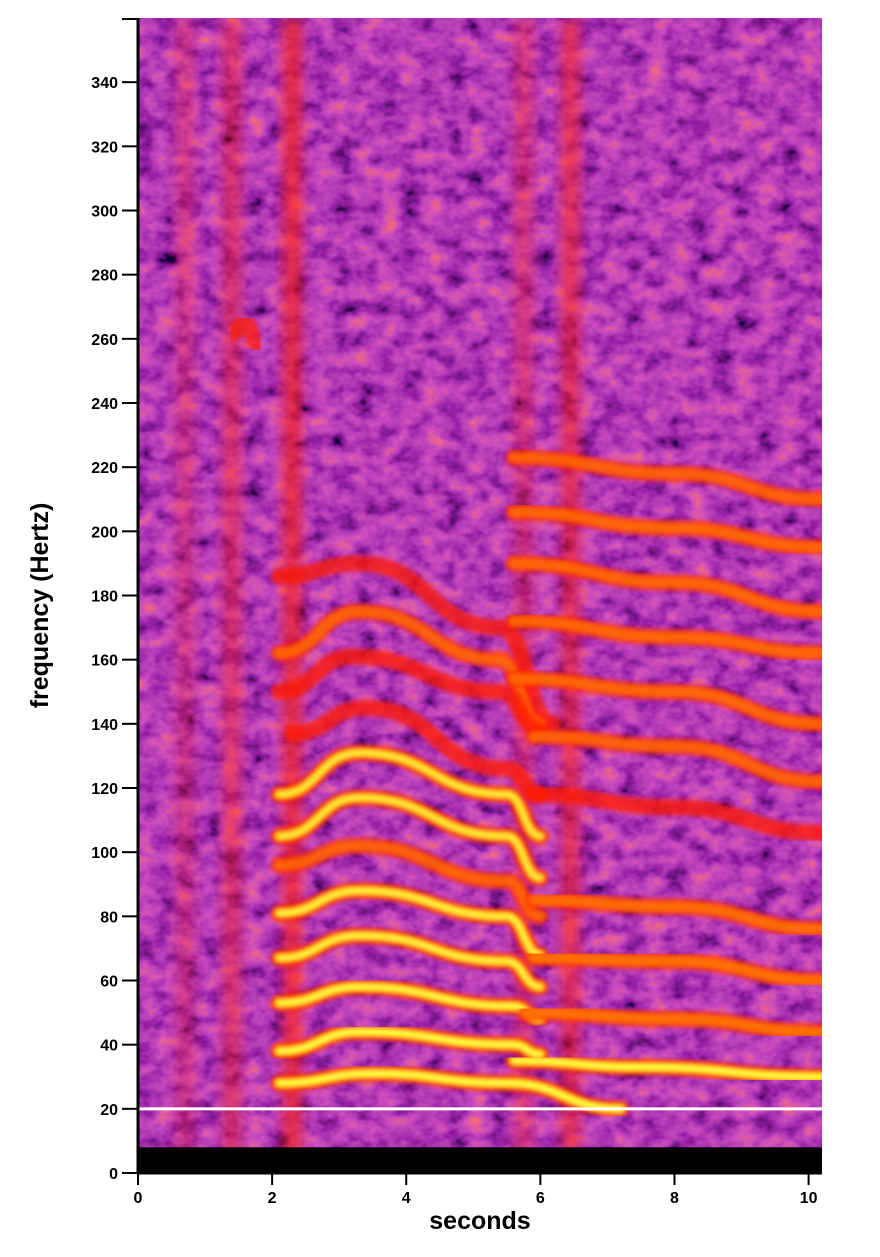 The image size is (880, 1257). Describe the element at coordinates (104, 404) in the screenshot. I see `y-tick-label: 240` at that location.